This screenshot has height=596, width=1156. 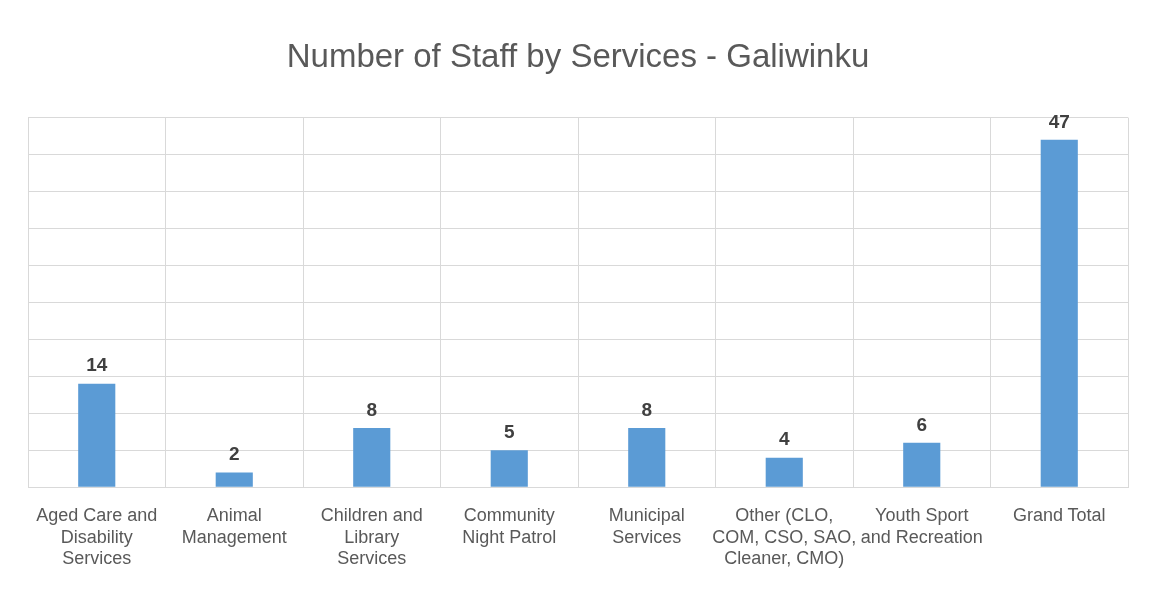 What do you see at coordinates (1059, 121) in the screenshot?
I see `data-label: 47` at bounding box center [1059, 121].